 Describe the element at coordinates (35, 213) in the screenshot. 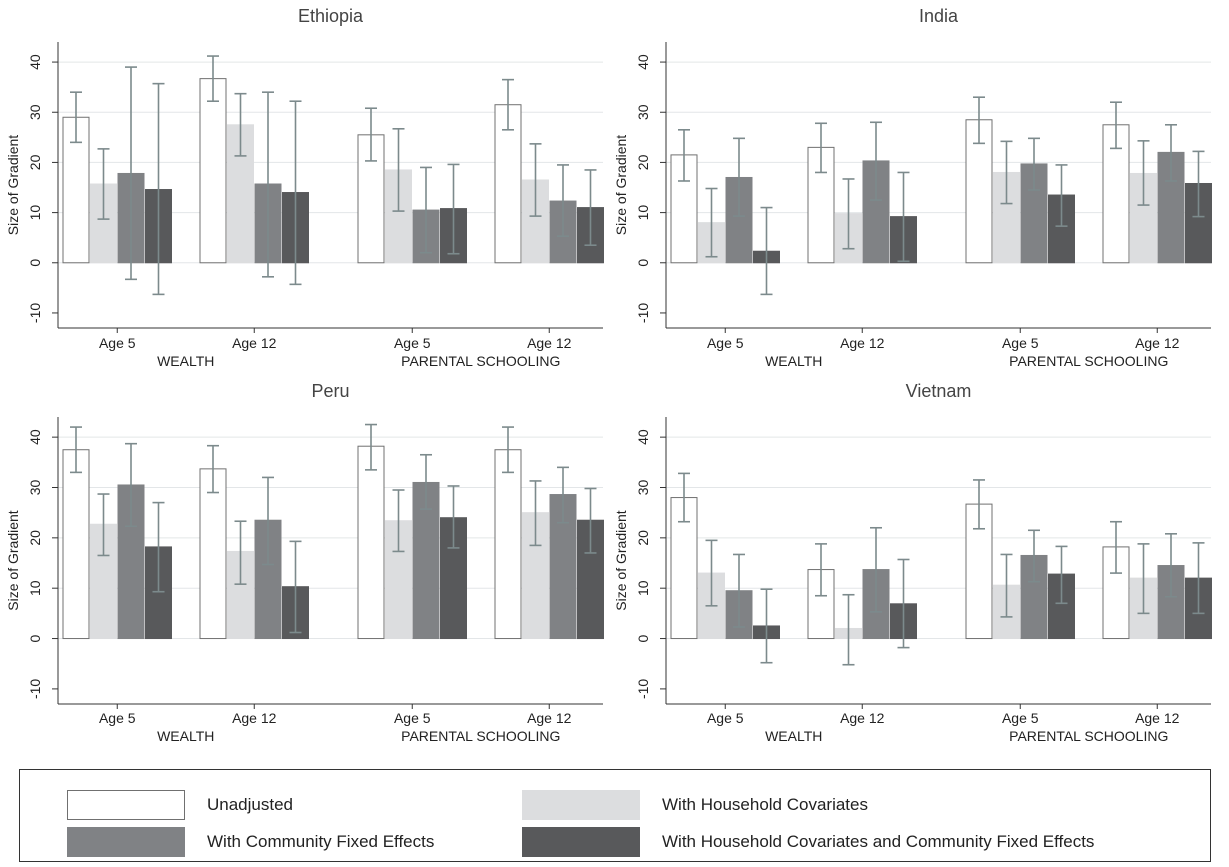

I see `ethiopia-y-tick-label: 10` at that location.